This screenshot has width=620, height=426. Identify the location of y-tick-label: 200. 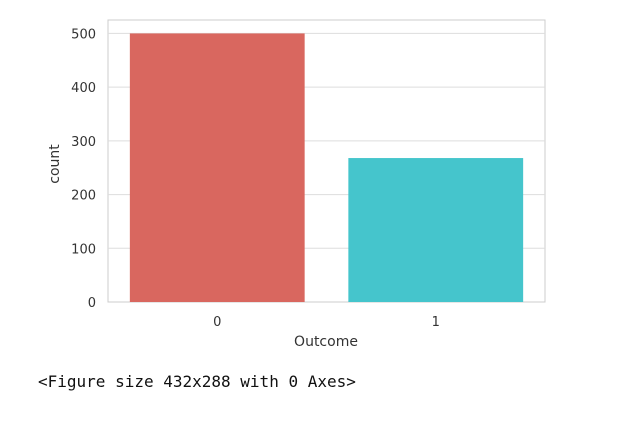
(83, 196).